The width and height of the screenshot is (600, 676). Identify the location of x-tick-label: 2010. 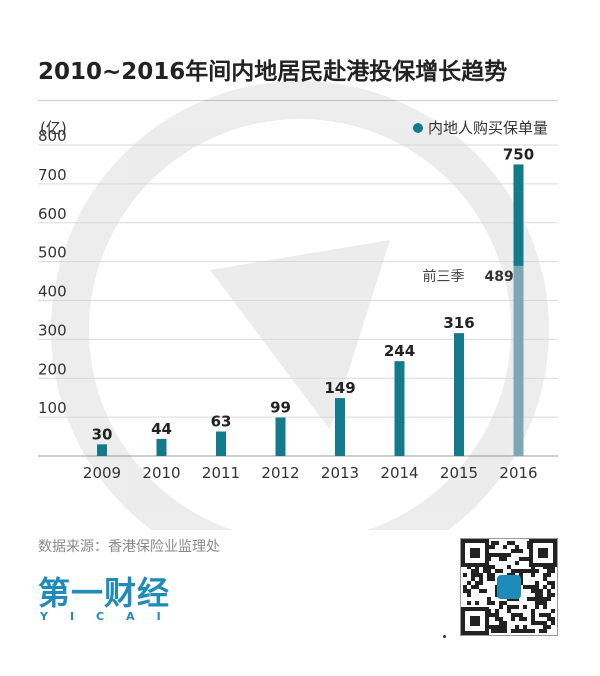
(161, 473).